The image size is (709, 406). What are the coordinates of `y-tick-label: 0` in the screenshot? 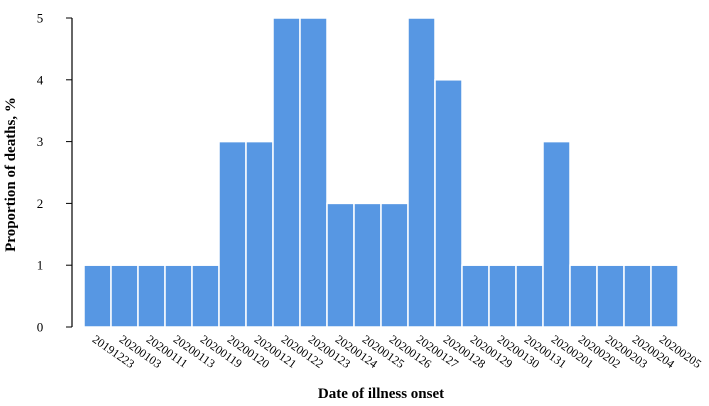 It's located at (40, 327).